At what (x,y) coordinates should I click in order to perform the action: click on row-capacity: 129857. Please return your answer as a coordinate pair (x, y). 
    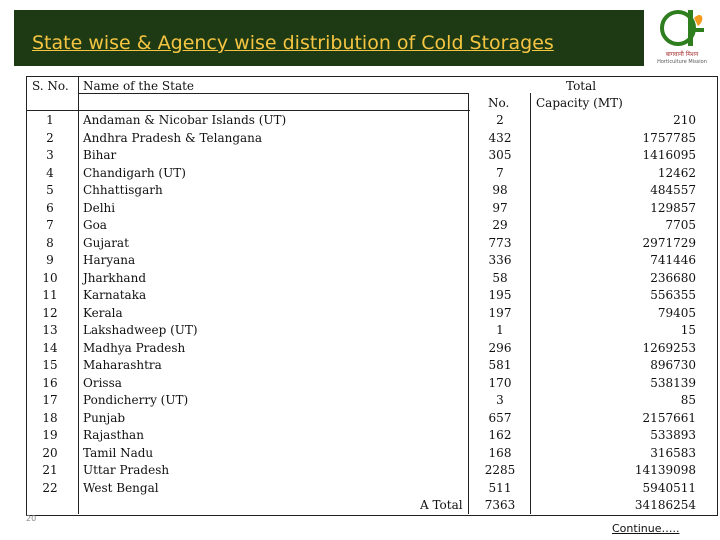
    Looking at the image, I should click on (673, 207).